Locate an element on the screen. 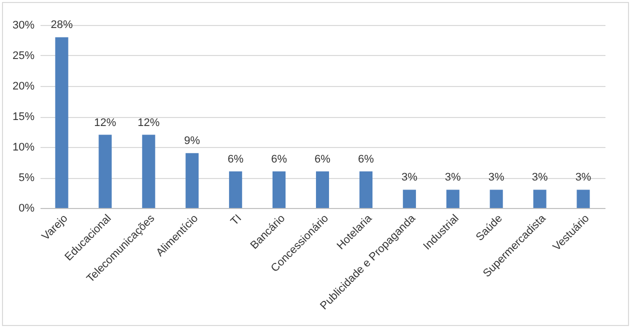 Image resolution: width=633 pixels, height=331 pixels. y-tick-label: 5% is located at coordinates (26, 178).